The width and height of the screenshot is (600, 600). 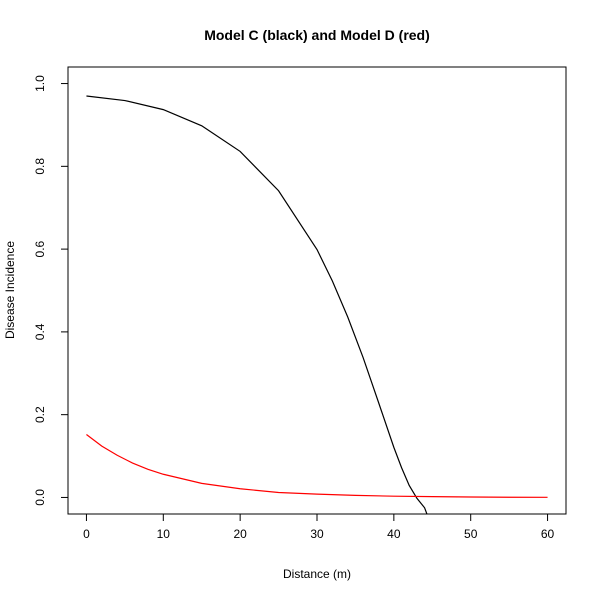 I want to click on y-tick-label: 0.8, so click(x=40, y=166).